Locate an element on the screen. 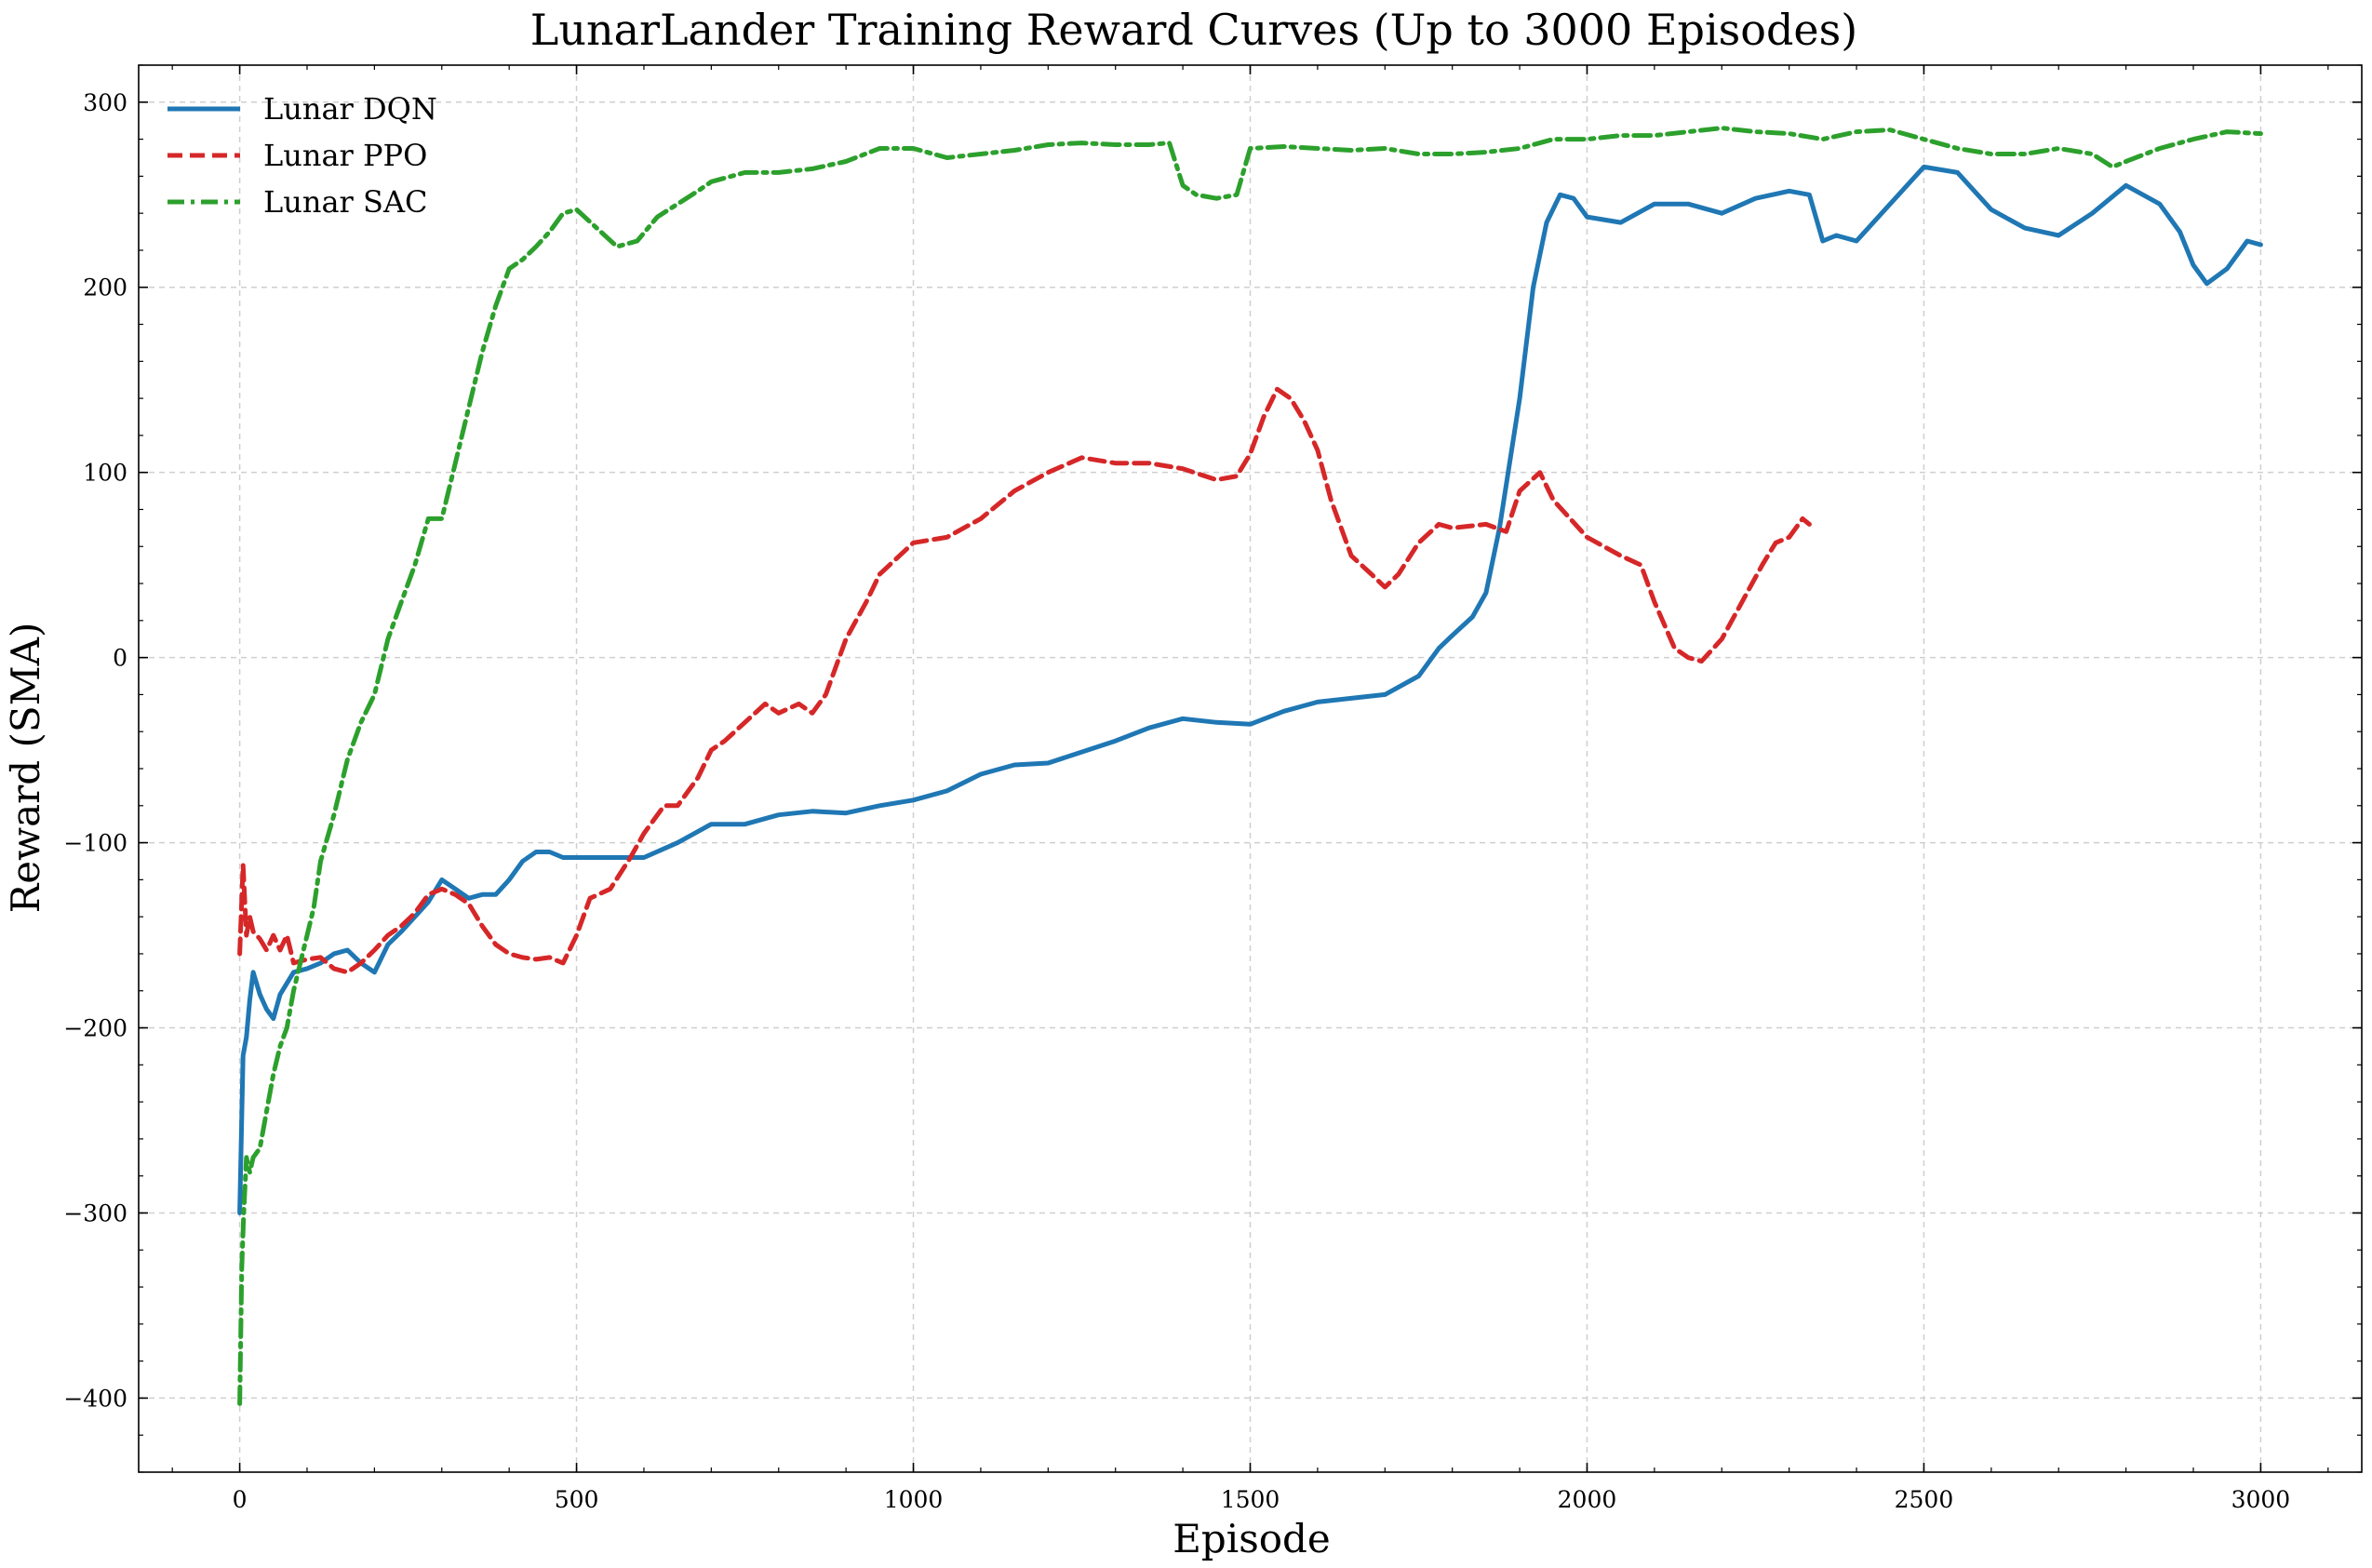  x-tick-label: 2000 is located at coordinates (1587, 1499).